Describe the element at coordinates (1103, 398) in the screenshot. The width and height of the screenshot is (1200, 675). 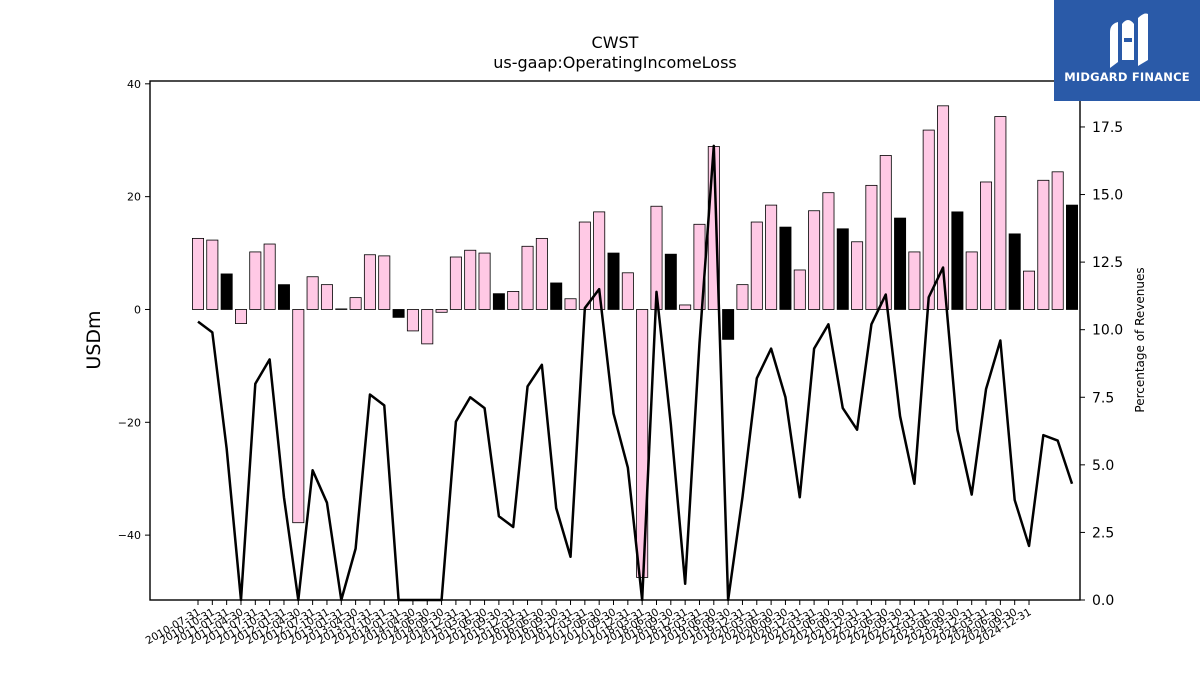
I see `y2-tick-label: 7.5` at that location.